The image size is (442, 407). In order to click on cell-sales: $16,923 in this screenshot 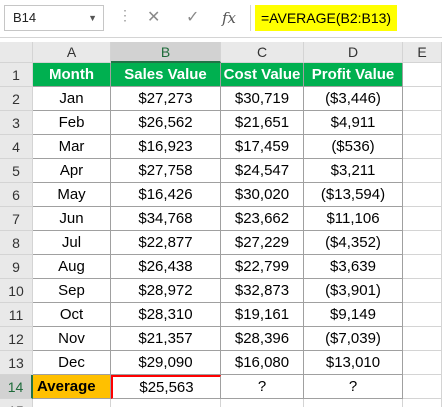, I will do `click(166, 147)`.